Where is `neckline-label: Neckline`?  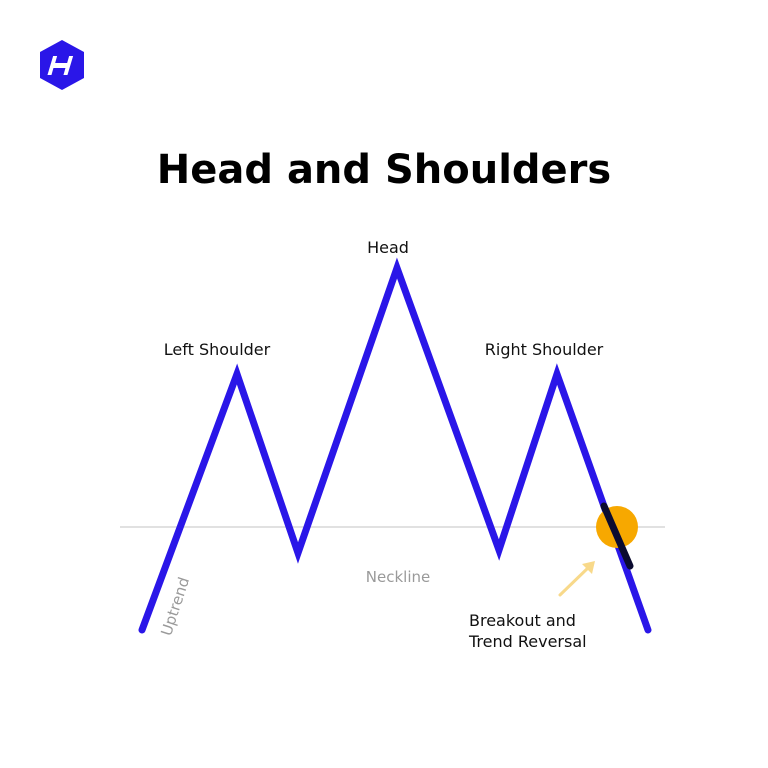 neckline-label: Neckline is located at coordinates (398, 577).